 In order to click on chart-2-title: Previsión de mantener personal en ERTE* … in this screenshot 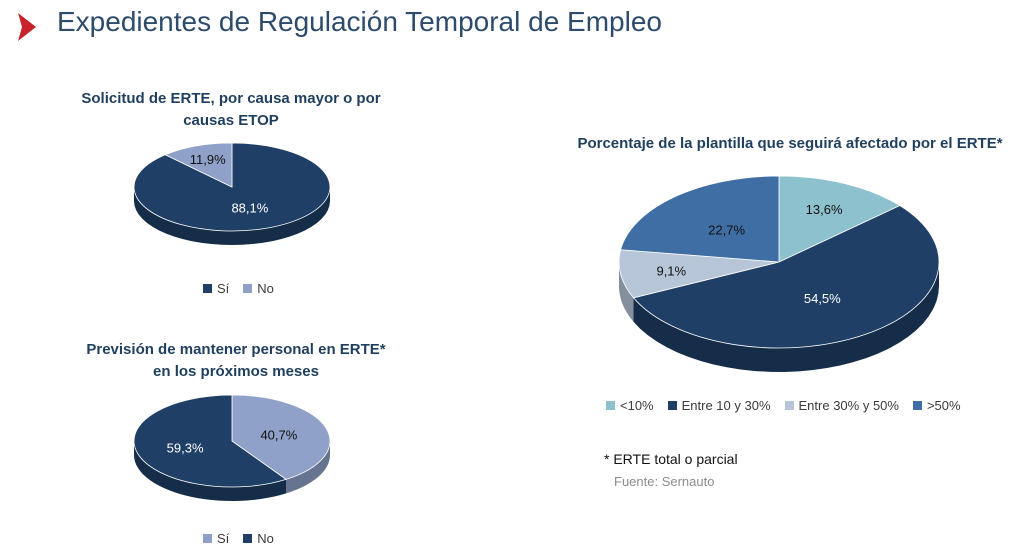, I will do `click(236, 361)`.